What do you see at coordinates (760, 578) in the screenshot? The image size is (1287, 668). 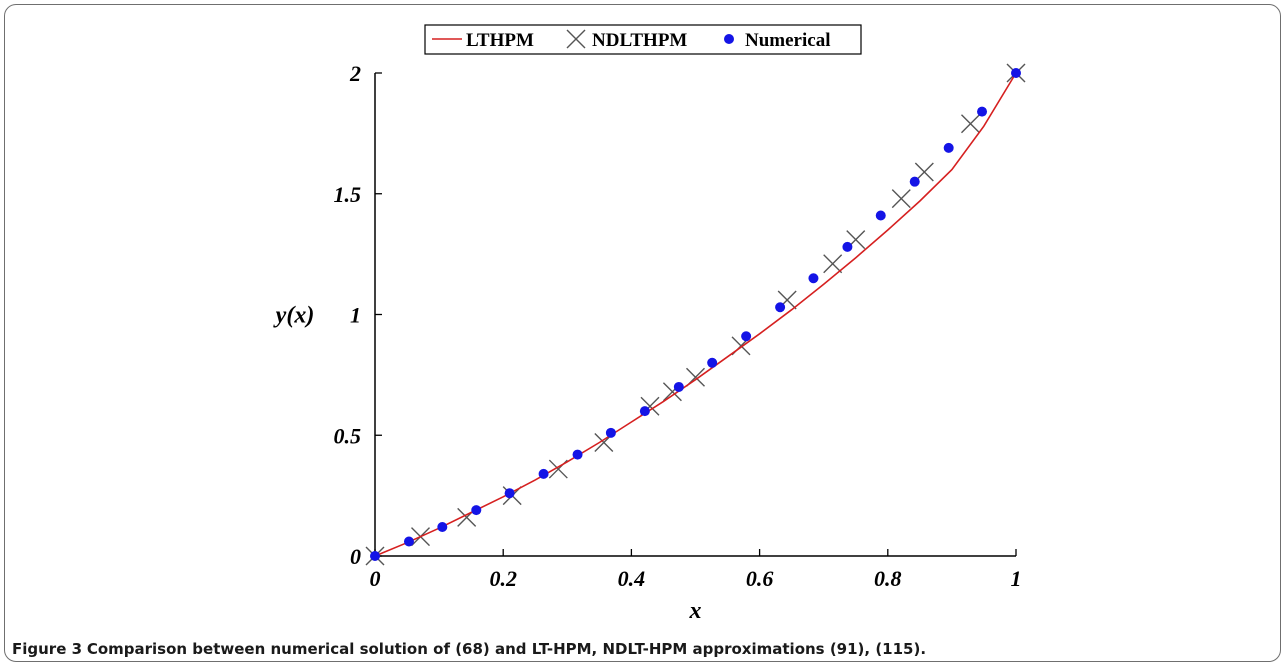 I see `x-tick-label: 0.6` at bounding box center [760, 578].